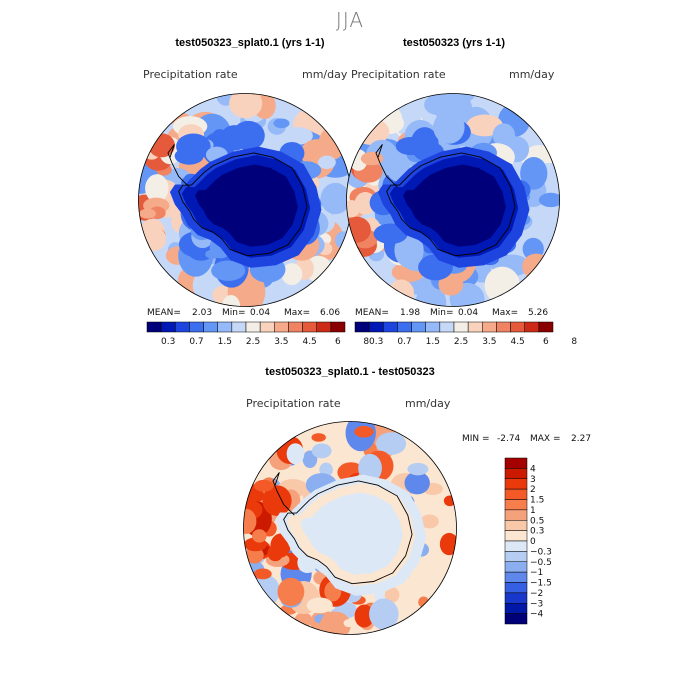  What do you see at coordinates (536, 604) in the screenshot?
I see `colorbar-tick-label: −3` at bounding box center [536, 604].